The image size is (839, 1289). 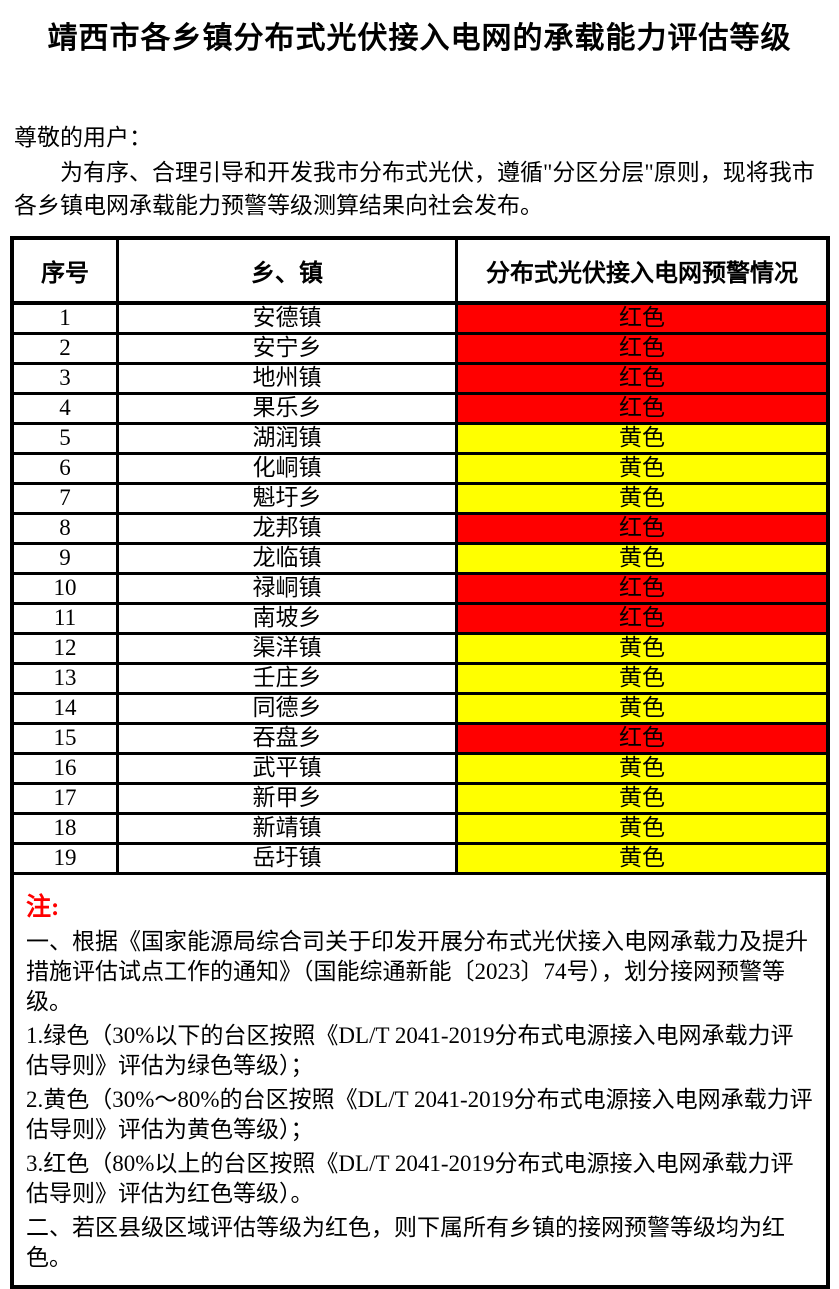 I want to click on town-name-cell: 湖润镇, so click(x=285, y=438).